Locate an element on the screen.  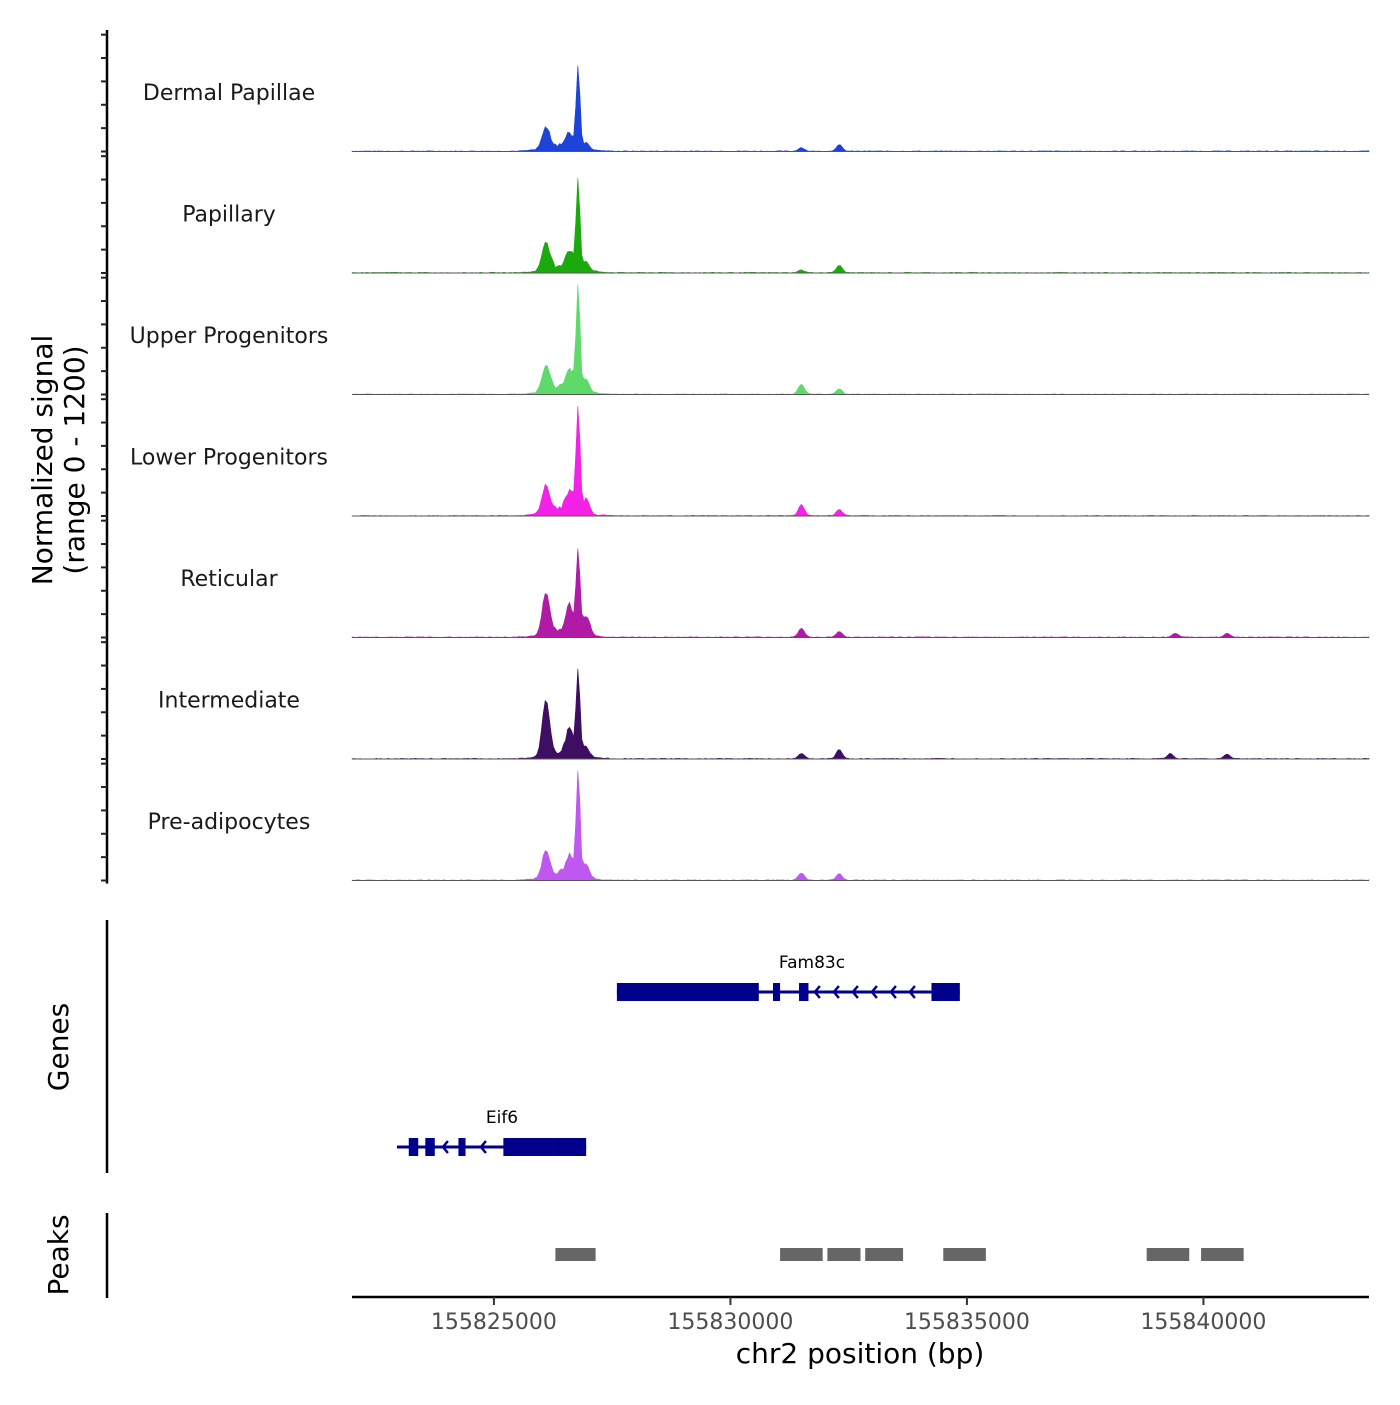
track-upper-progenitors: Upper Progenitors is located at coordinates (750, 339).